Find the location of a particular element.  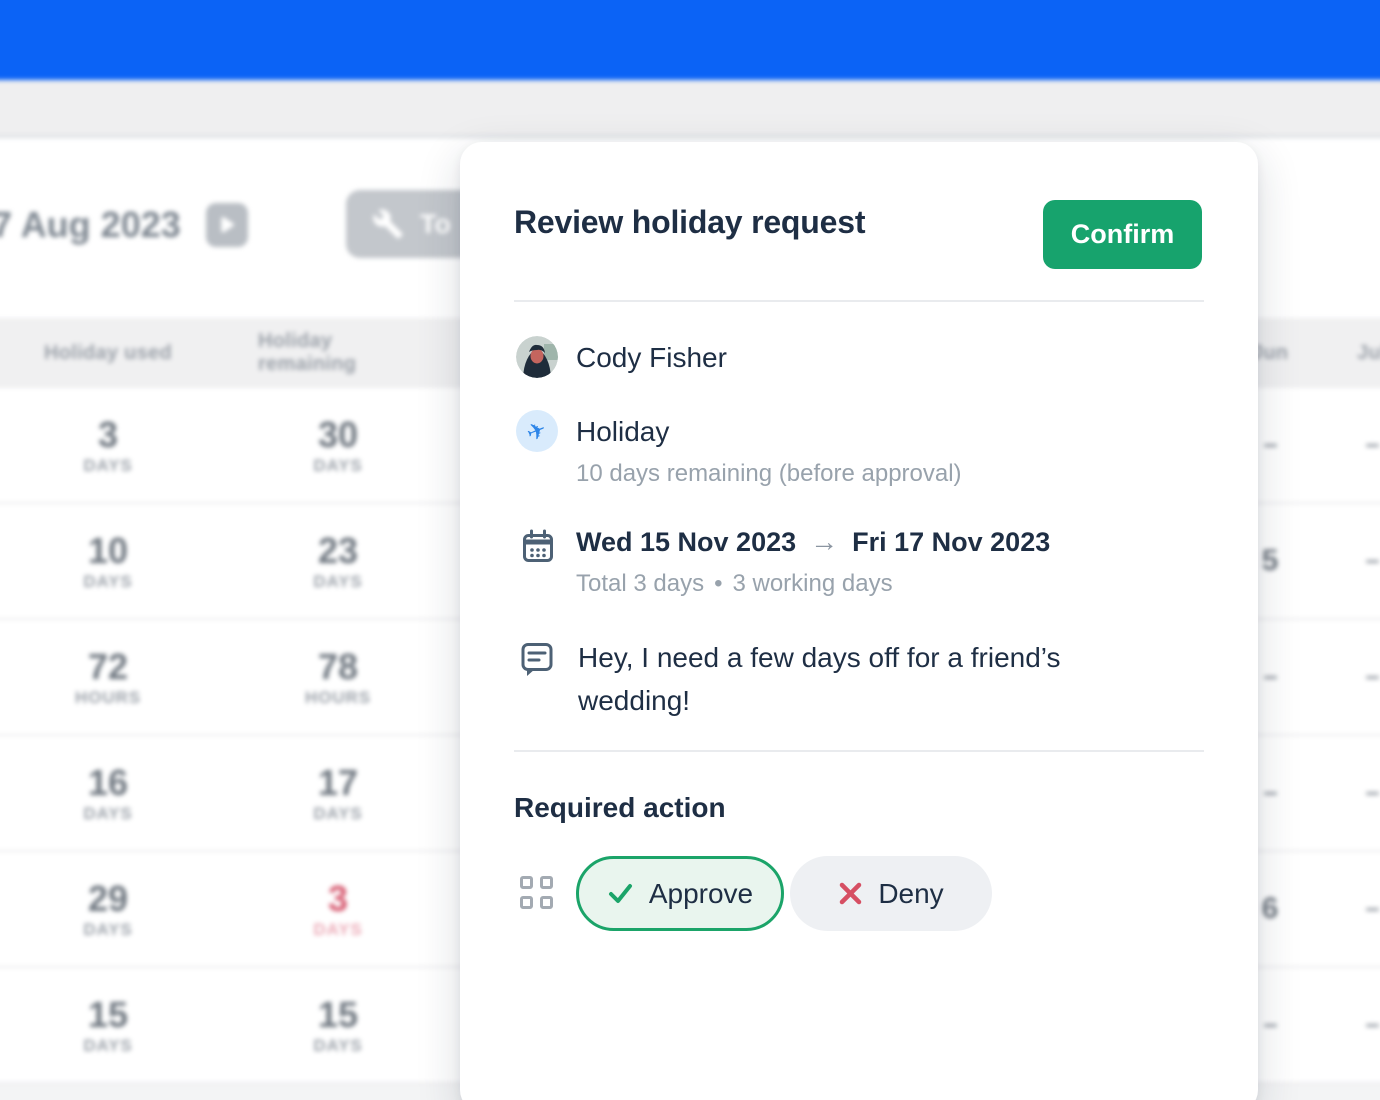

total-days: Total 3 days is located at coordinates (640, 583).